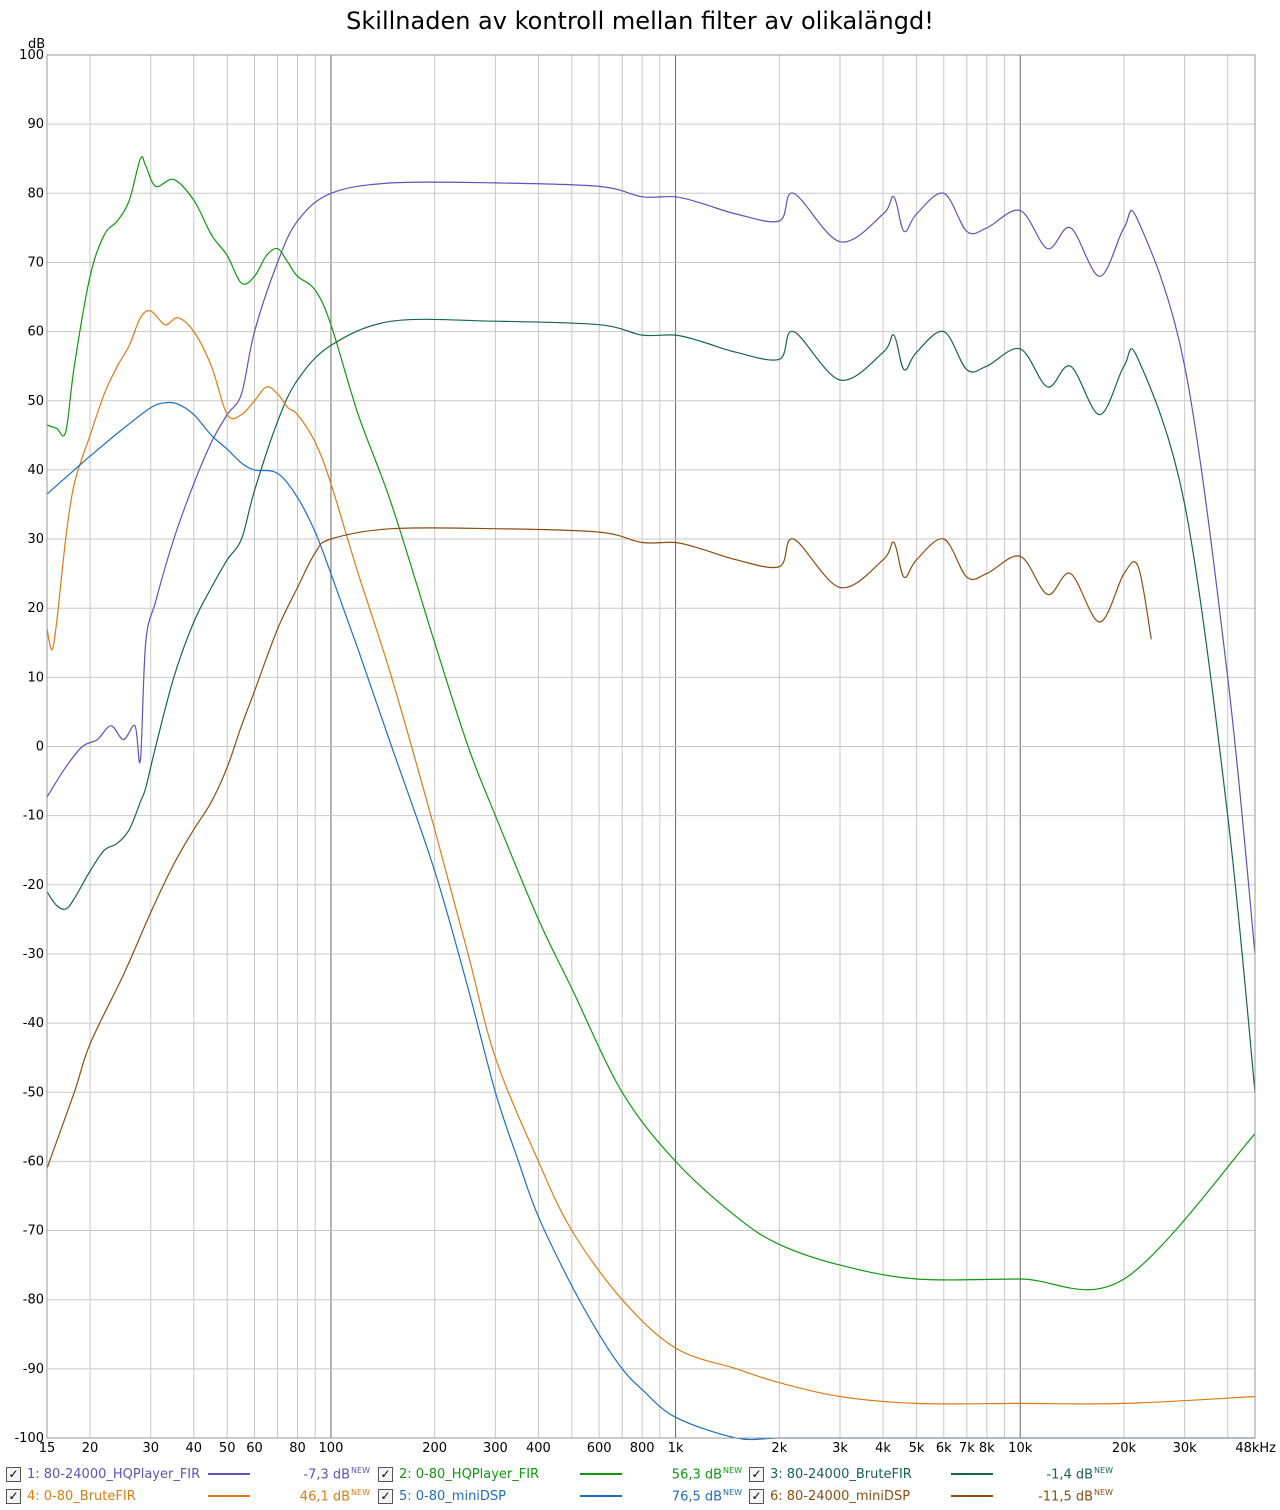 This screenshot has height=1510, width=1280. What do you see at coordinates (35, 332) in the screenshot?
I see `y-tick-label: 60` at bounding box center [35, 332].